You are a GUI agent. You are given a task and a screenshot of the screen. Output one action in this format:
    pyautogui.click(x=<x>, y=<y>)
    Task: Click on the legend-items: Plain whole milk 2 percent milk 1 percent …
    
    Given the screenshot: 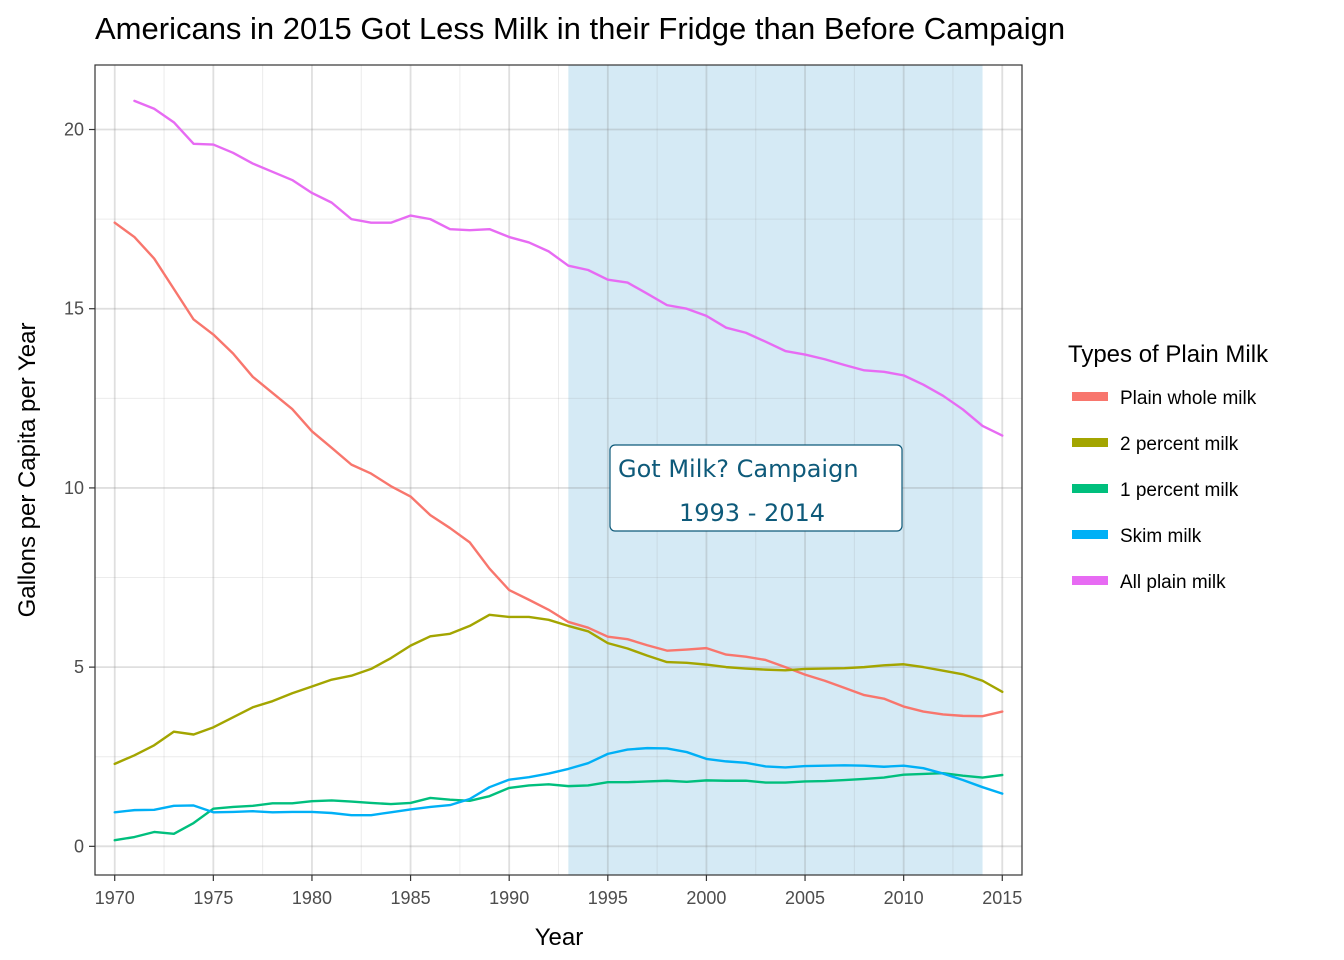 What is the action you would take?
    pyautogui.click(x=1164, y=490)
    